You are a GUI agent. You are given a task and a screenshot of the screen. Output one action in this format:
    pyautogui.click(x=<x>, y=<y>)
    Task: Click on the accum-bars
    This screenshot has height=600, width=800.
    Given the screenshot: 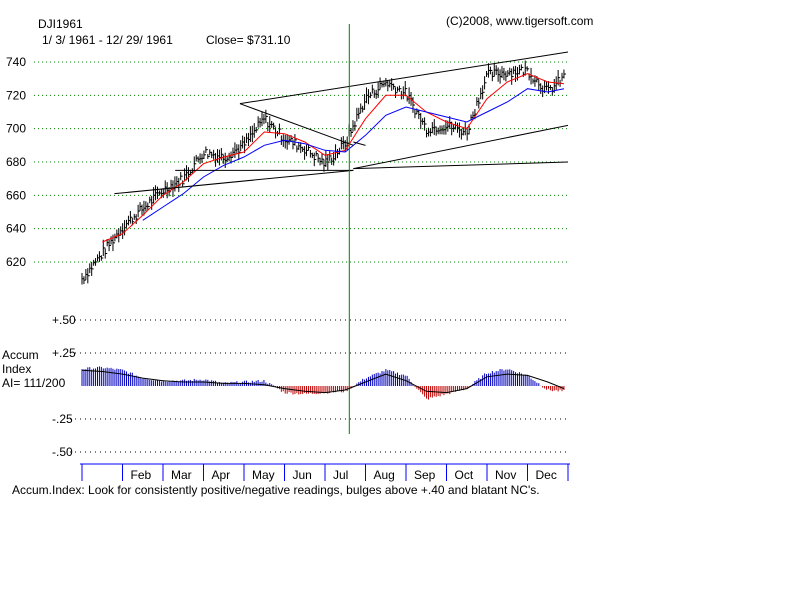 What is the action you would take?
    pyautogui.click(x=323, y=383)
    